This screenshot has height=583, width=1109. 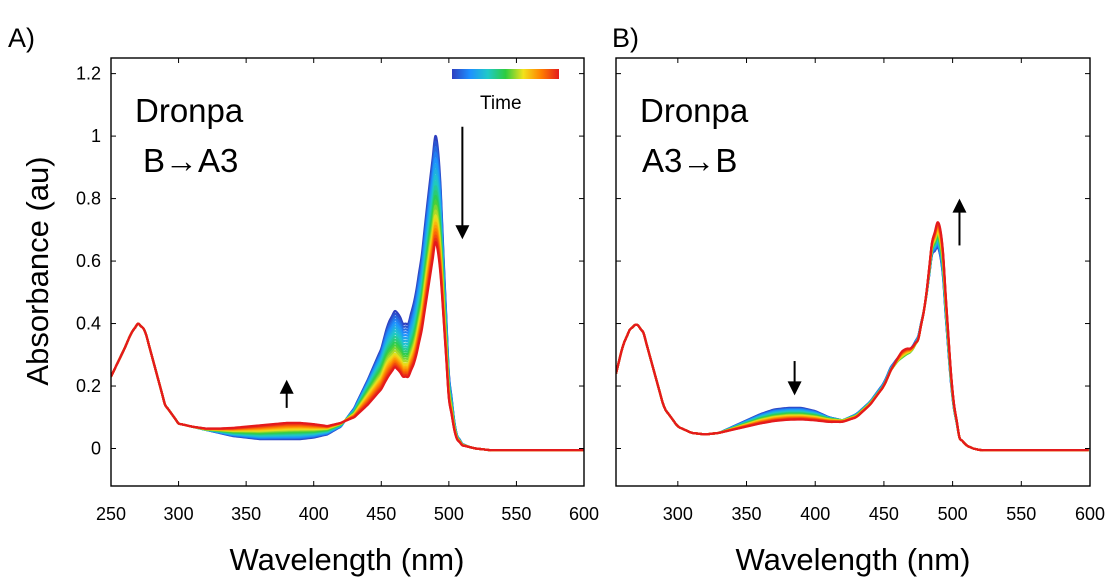 I want to click on panel-a-x-tick-label: 300, so click(x=179, y=514).